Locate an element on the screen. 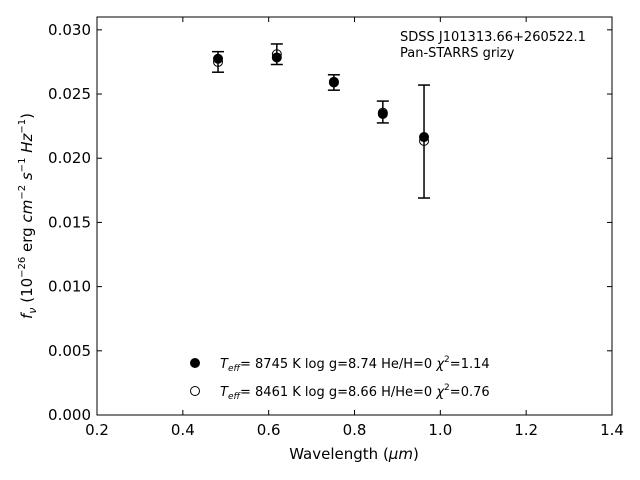 The image size is (640, 480). data-markers is located at coordinates (321, 121).